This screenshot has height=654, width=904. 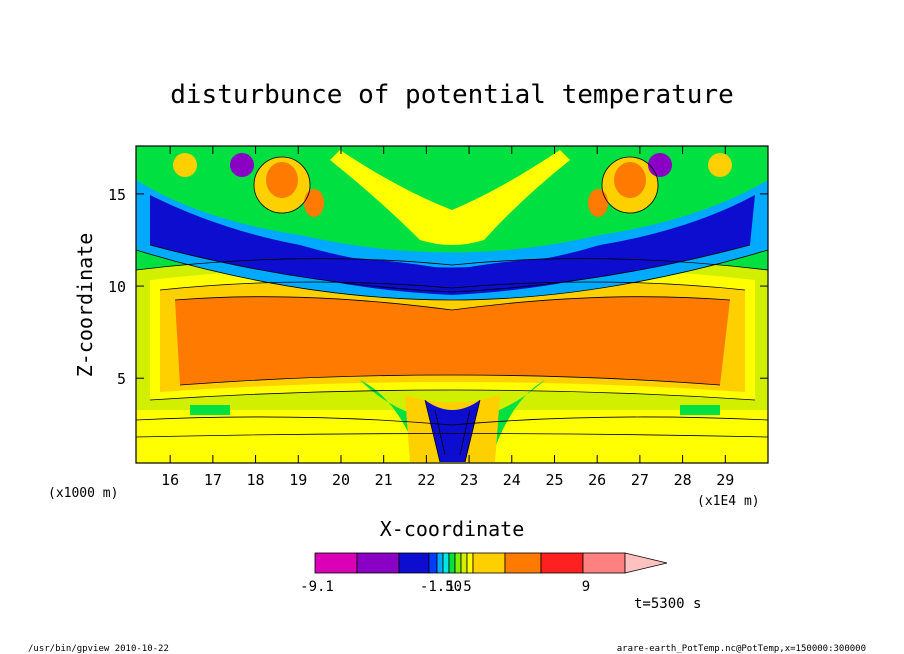 I want to click on colorbar: -9.1 -1.501.5 9, so click(x=484, y=573).